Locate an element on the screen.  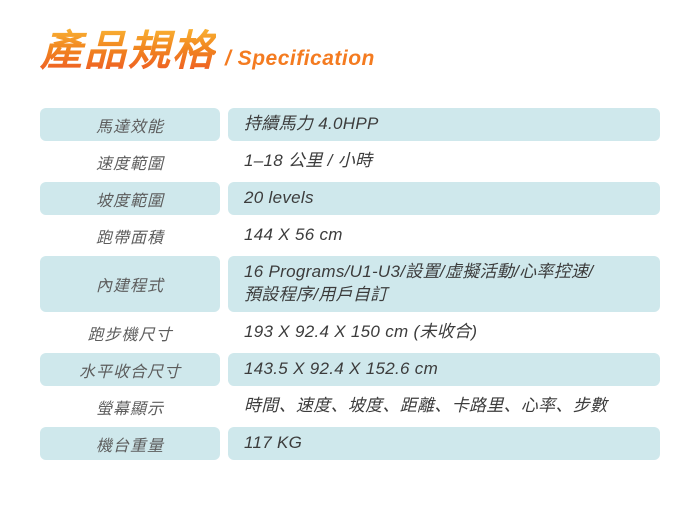
spec-row: 速度範圍 1–18 公里 / 小時 is located at coordinates (350, 161).